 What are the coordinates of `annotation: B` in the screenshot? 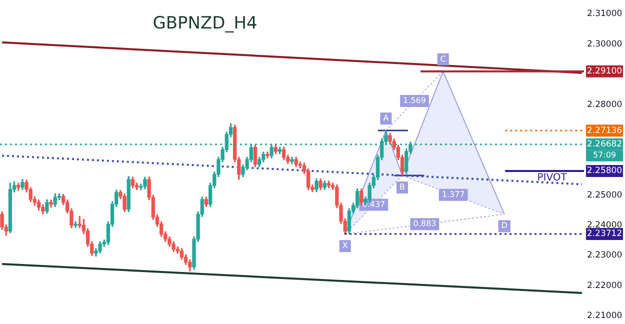 It's located at (403, 187).